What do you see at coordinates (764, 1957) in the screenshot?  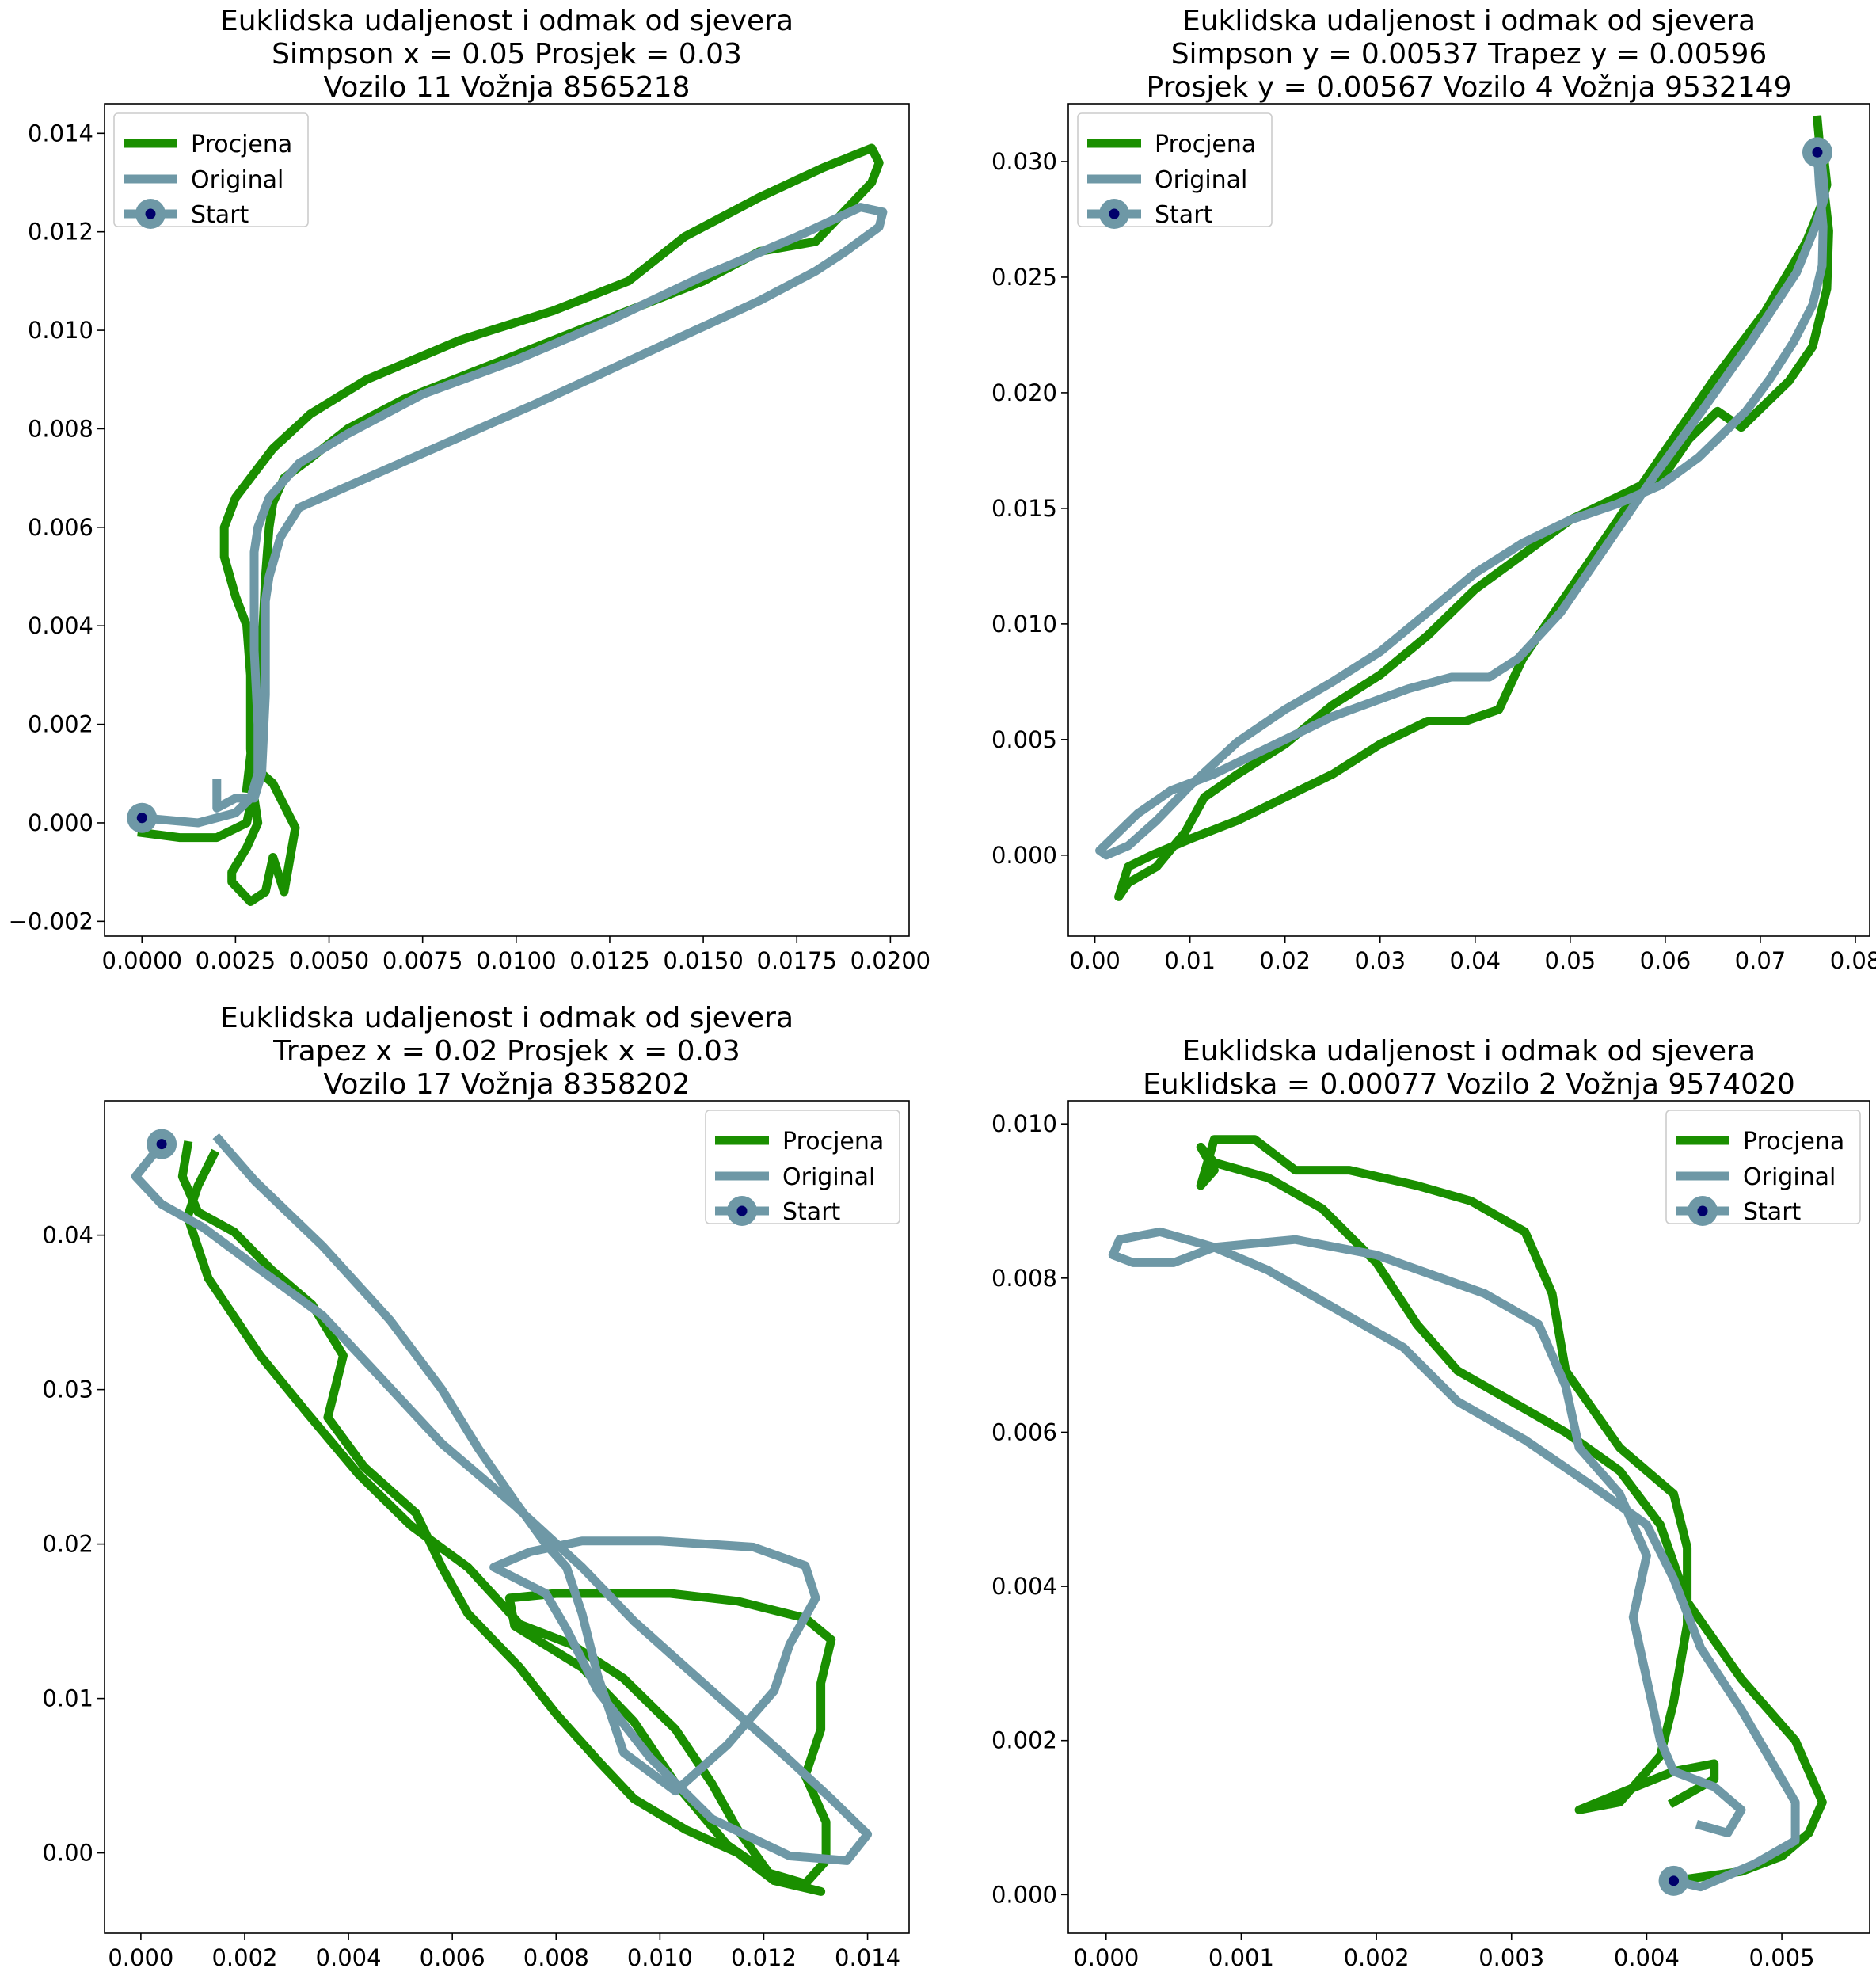 I see `x-tick-label: 0.012` at bounding box center [764, 1957].